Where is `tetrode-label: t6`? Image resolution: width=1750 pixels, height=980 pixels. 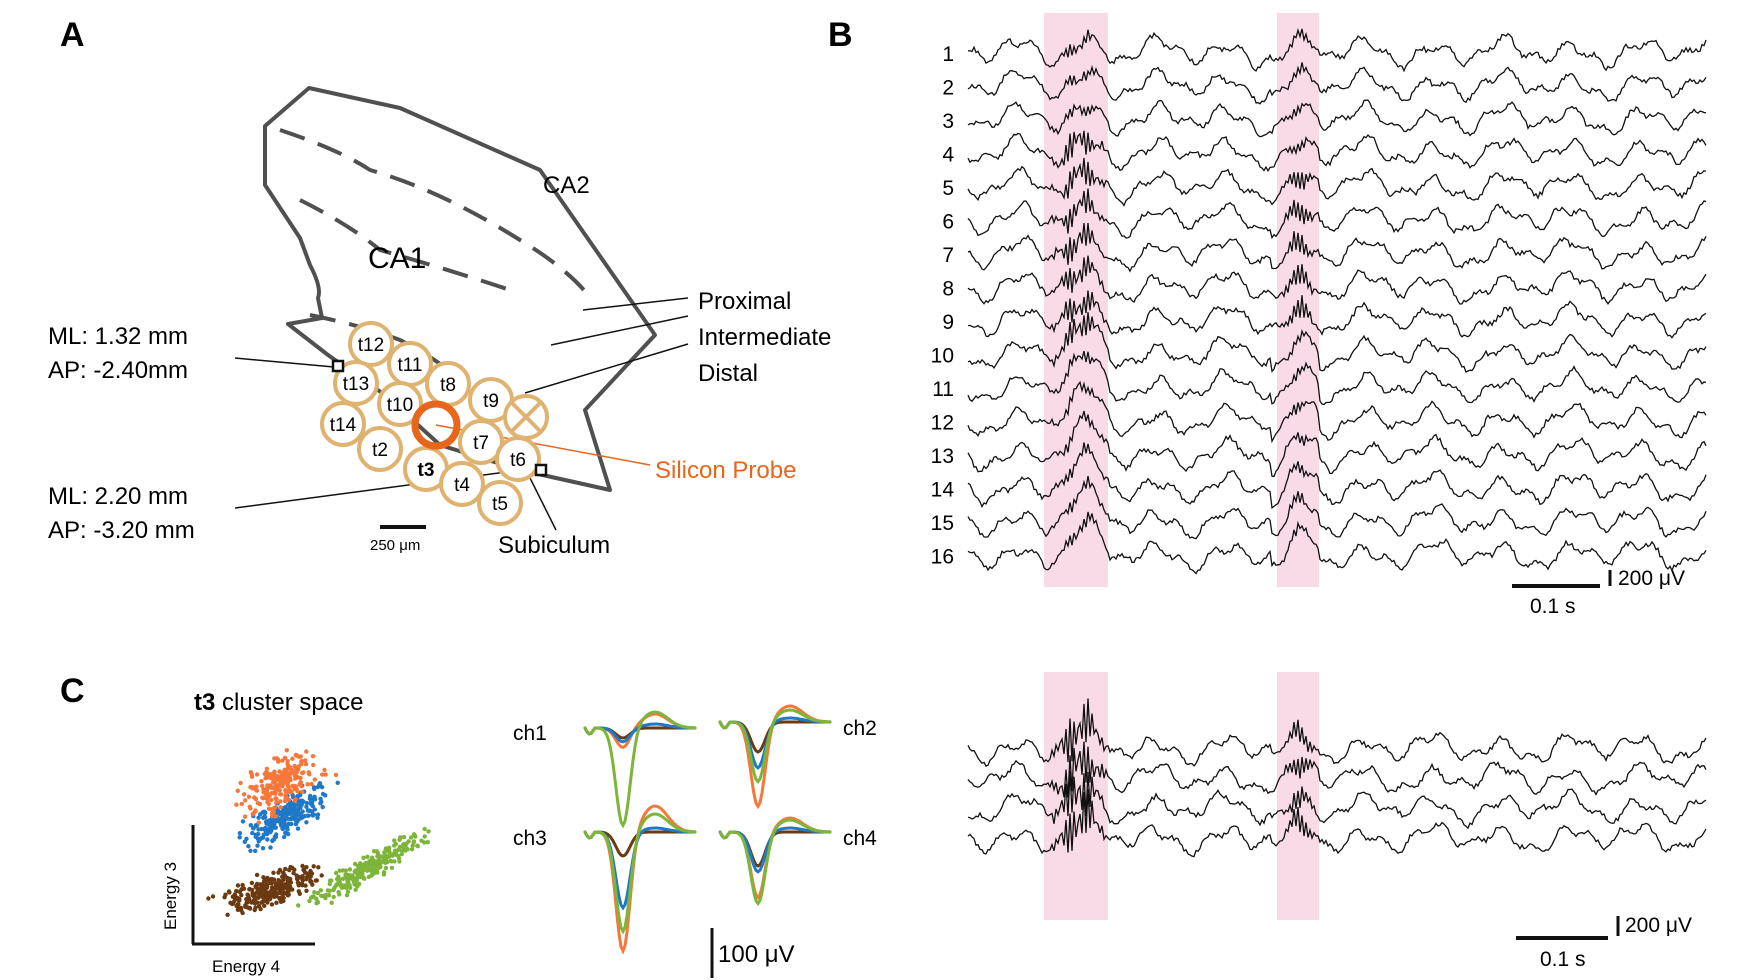
tetrode-label: t6 is located at coordinates (518, 460).